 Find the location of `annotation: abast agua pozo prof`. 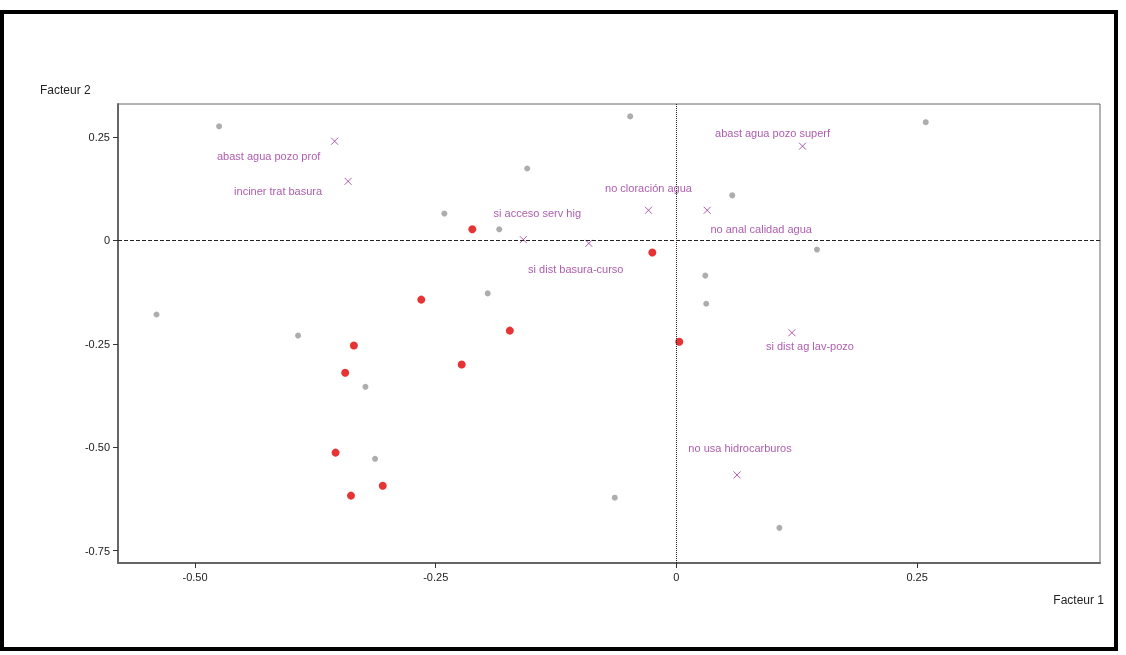

annotation: abast agua pozo prof is located at coordinates (269, 156).